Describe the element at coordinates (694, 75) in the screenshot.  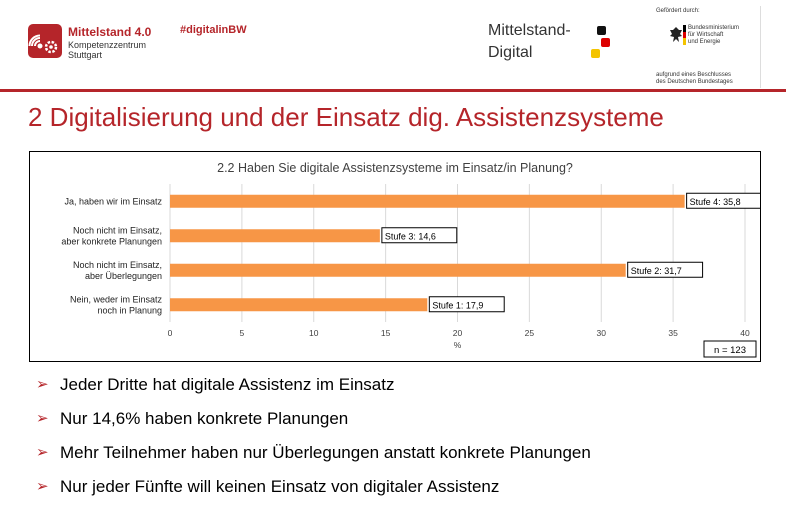
I see `beschluss-line-1: aufgrund eines Beschlusses` at that location.